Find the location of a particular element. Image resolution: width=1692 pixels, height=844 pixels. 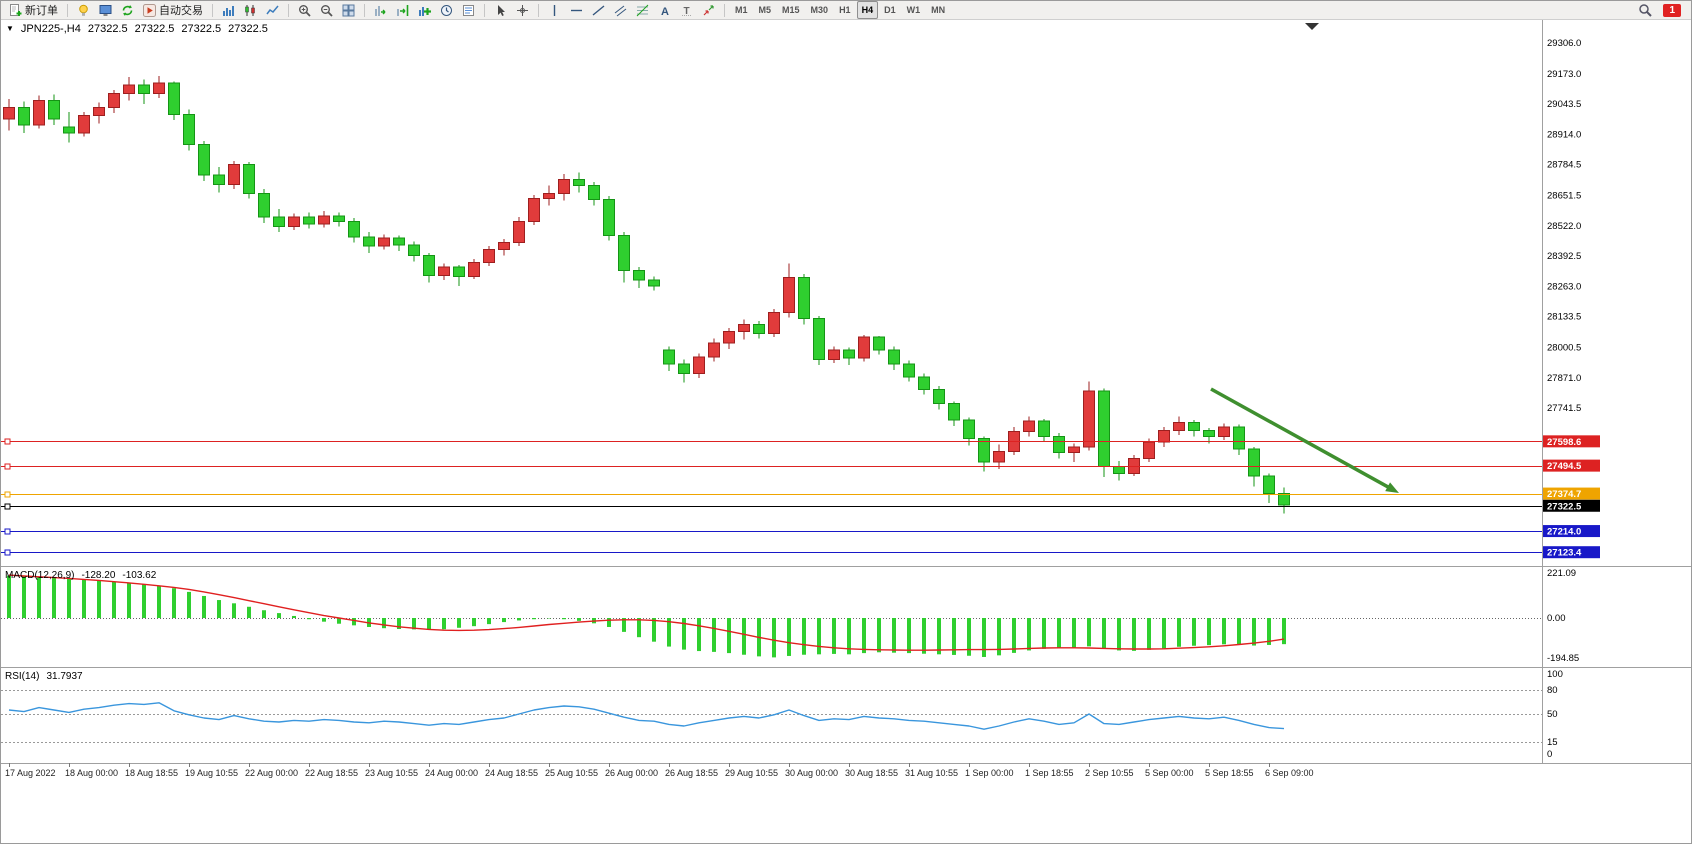

crosshair-button is located at coordinates (522, 10).